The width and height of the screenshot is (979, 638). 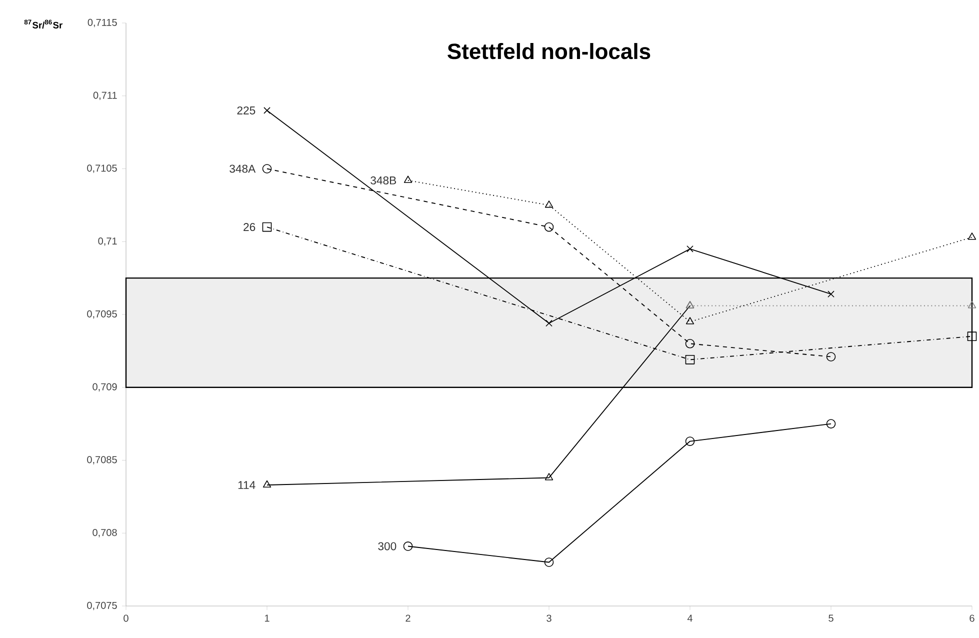 I want to click on y-axis-title: $^{87}$Sr/$^{86}$Sr, so click(x=43, y=24).